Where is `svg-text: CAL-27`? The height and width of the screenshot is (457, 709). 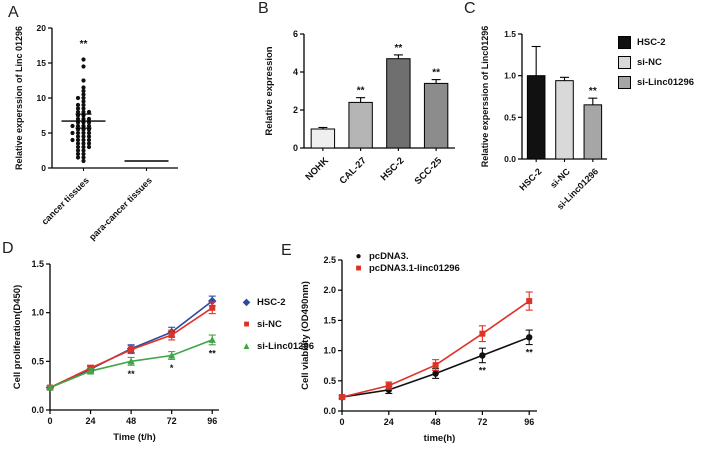 svg-text: CAL-27 is located at coordinates (352, 170).